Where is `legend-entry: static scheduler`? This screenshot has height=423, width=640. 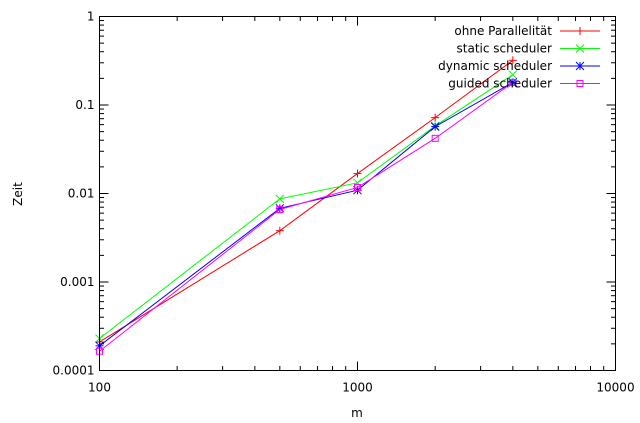 legend-entry: static scheduler is located at coordinates (528, 49).